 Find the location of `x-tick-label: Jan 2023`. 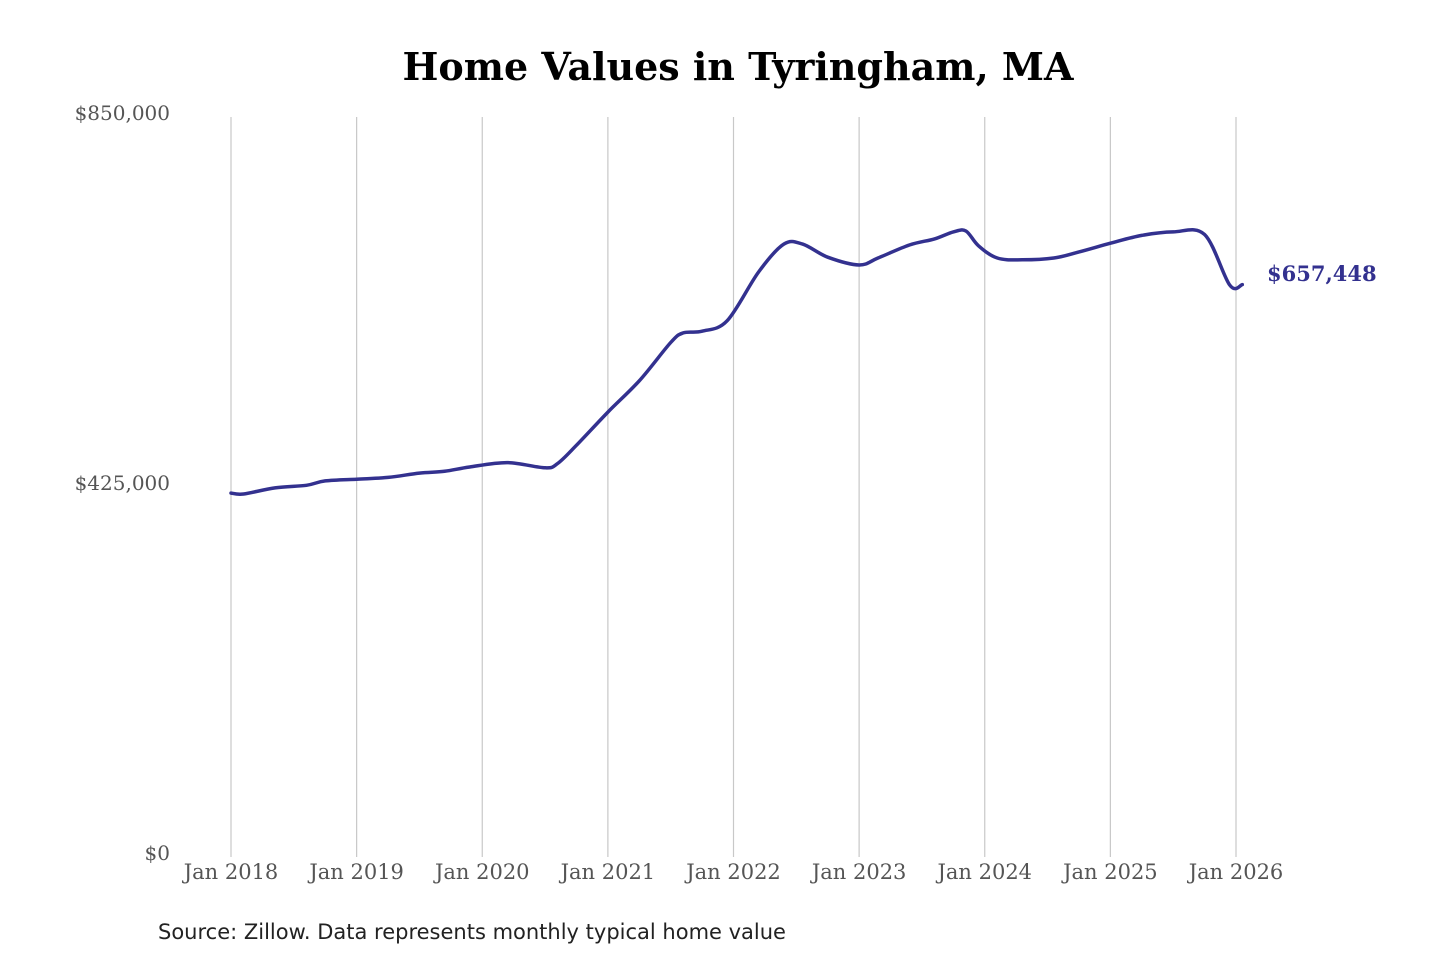

x-tick-label: Jan 2023 is located at coordinates (858, 872).